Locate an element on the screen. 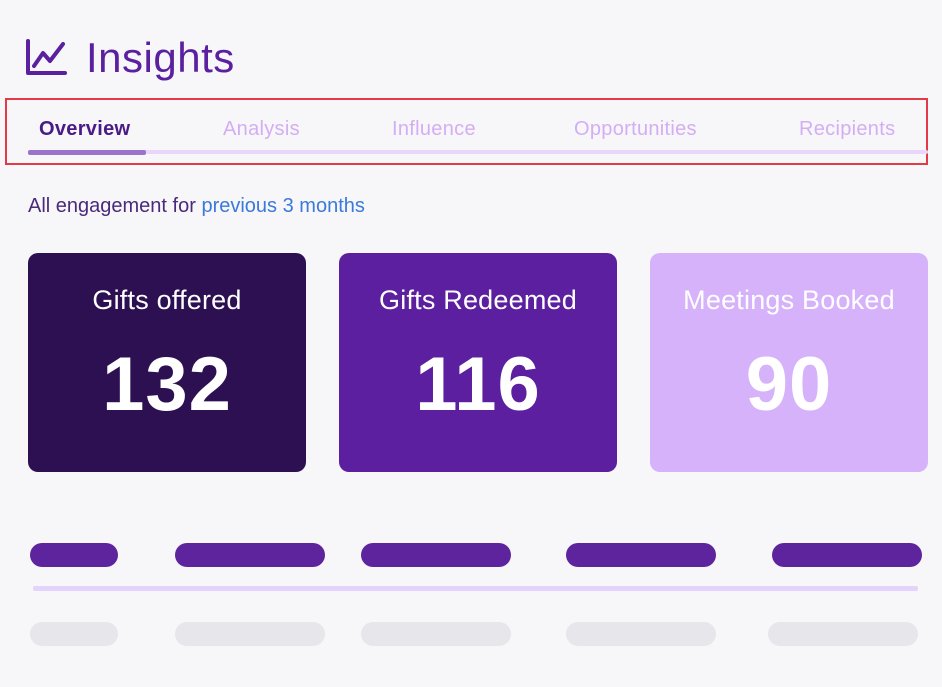  engagement-summary: All engagement for previous 3 months is located at coordinates (196, 206).